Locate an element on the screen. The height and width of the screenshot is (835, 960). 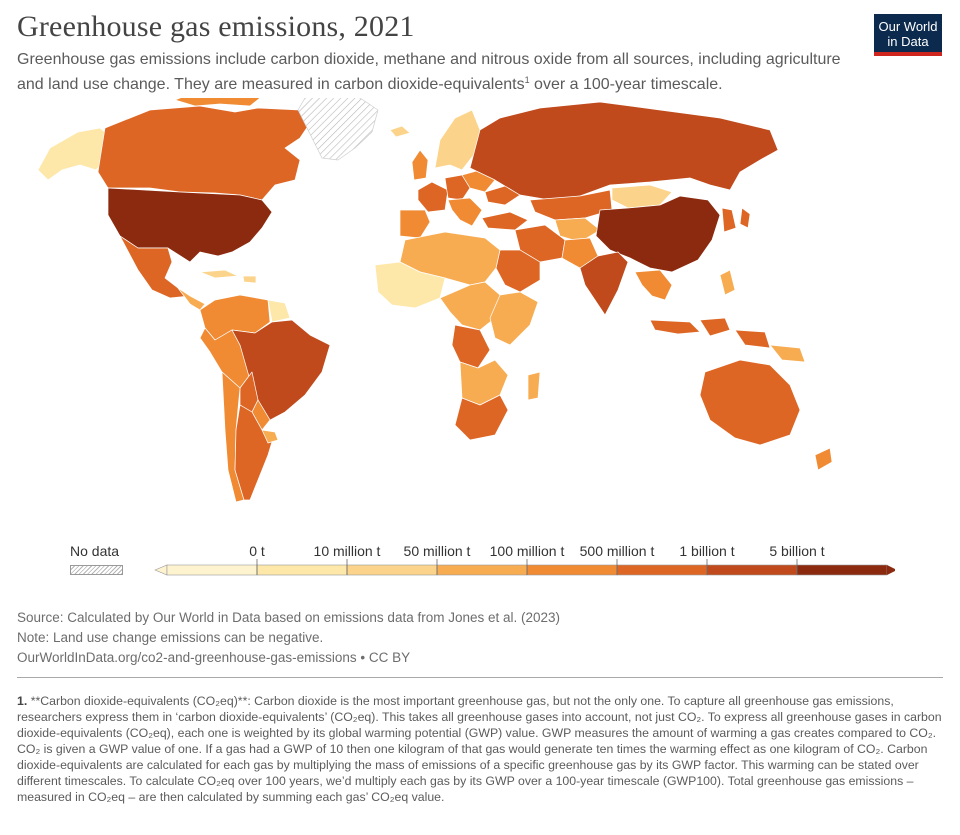
country-region-east-africa is located at coordinates (514, 318).